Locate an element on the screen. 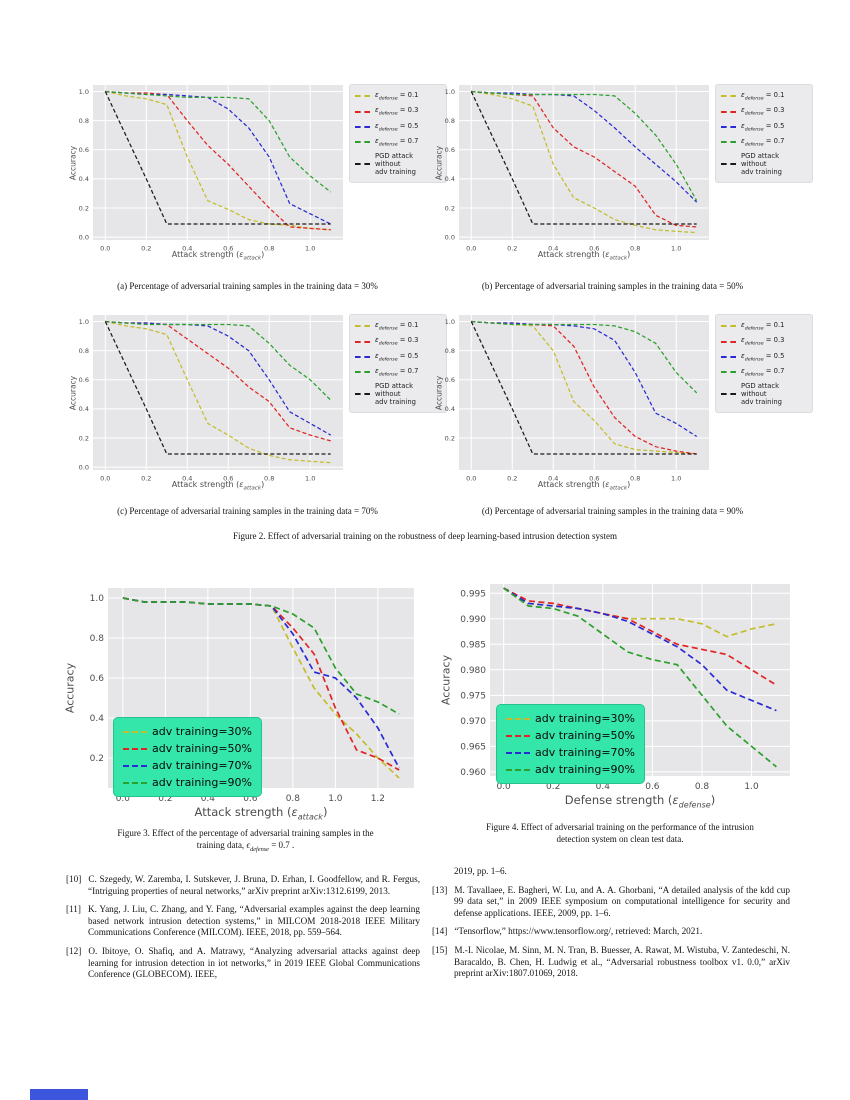 This screenshot has height=1100, width=850. legend-dash-blue is located at coordinates (362, 356).